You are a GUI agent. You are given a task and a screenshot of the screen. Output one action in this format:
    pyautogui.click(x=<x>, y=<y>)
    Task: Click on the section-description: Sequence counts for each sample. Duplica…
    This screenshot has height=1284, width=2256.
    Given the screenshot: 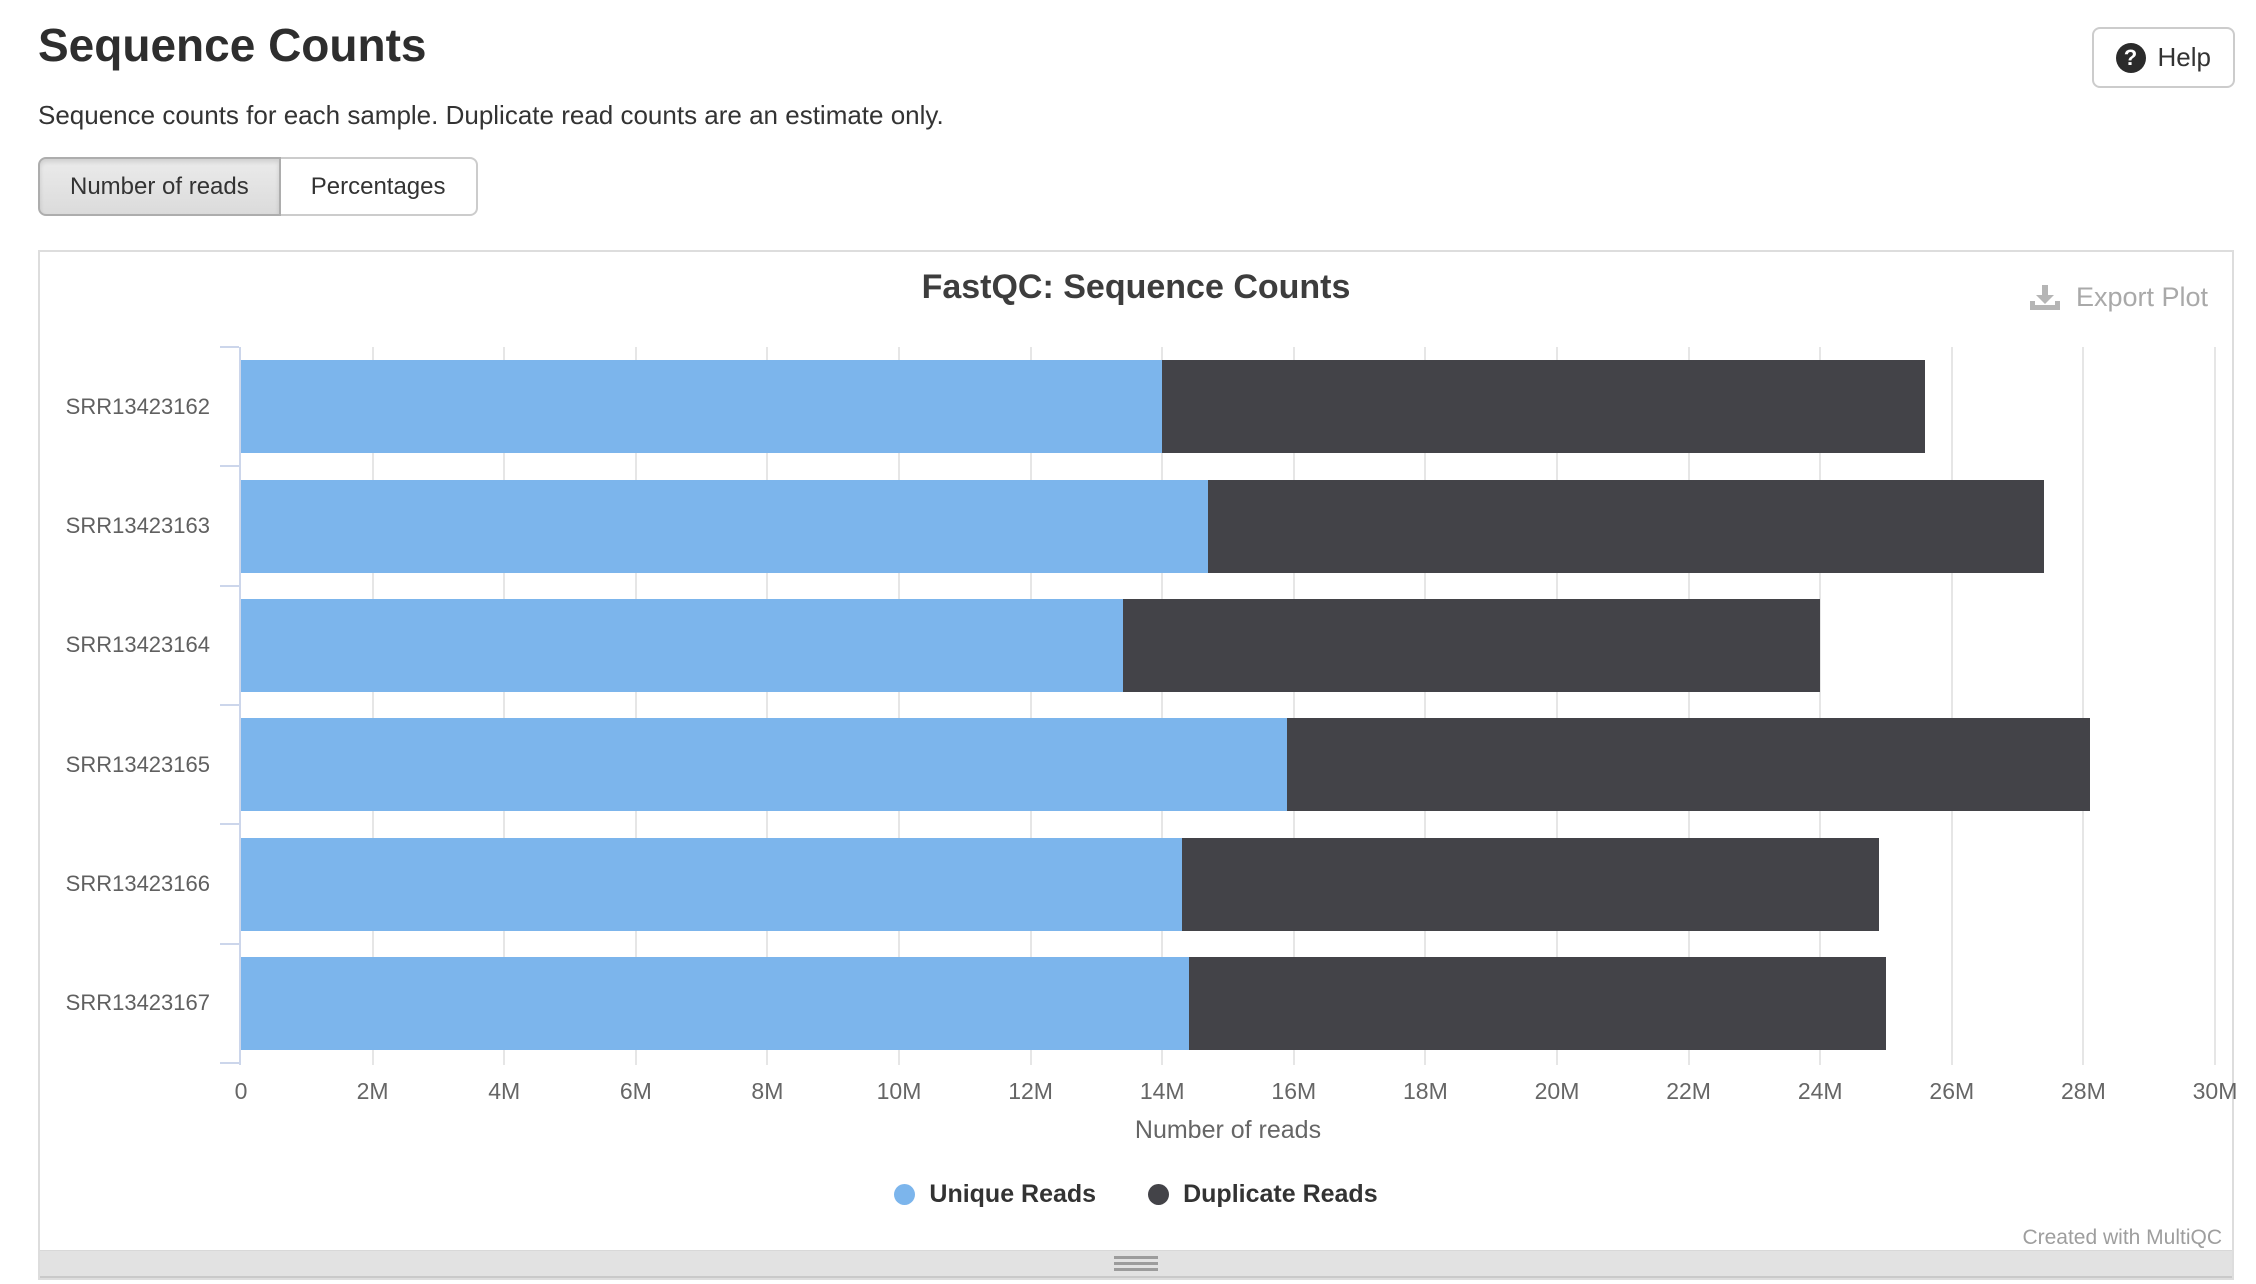 What is the action you would take?
    pyautogui.click(x=491, y=115)
    